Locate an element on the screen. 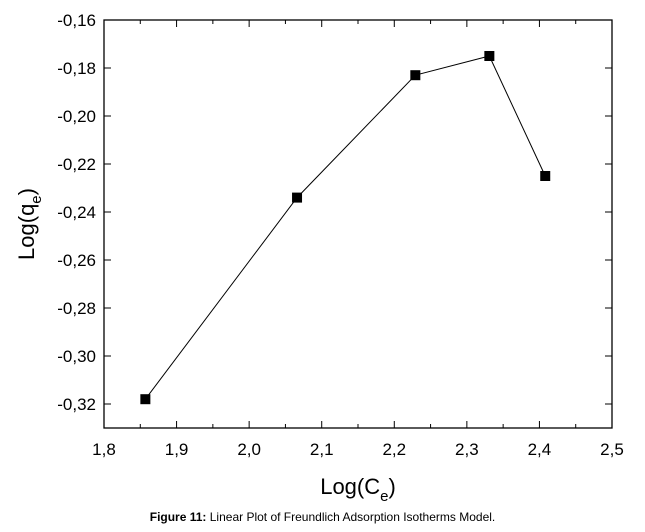  y-tick-label: -0,32 is located at coordinates (76, 404).